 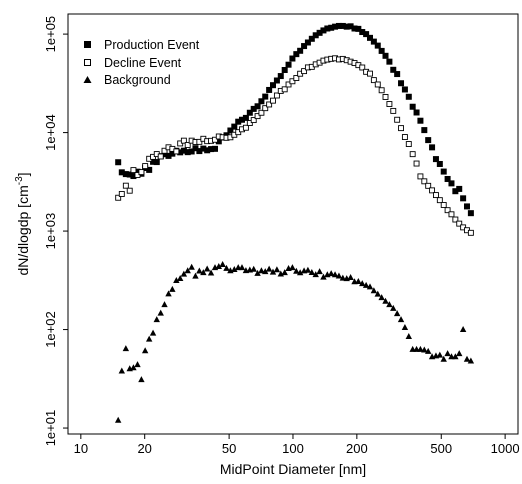 I want to click on y-axis-label-exponent: -3, so click(x=19, y=180).